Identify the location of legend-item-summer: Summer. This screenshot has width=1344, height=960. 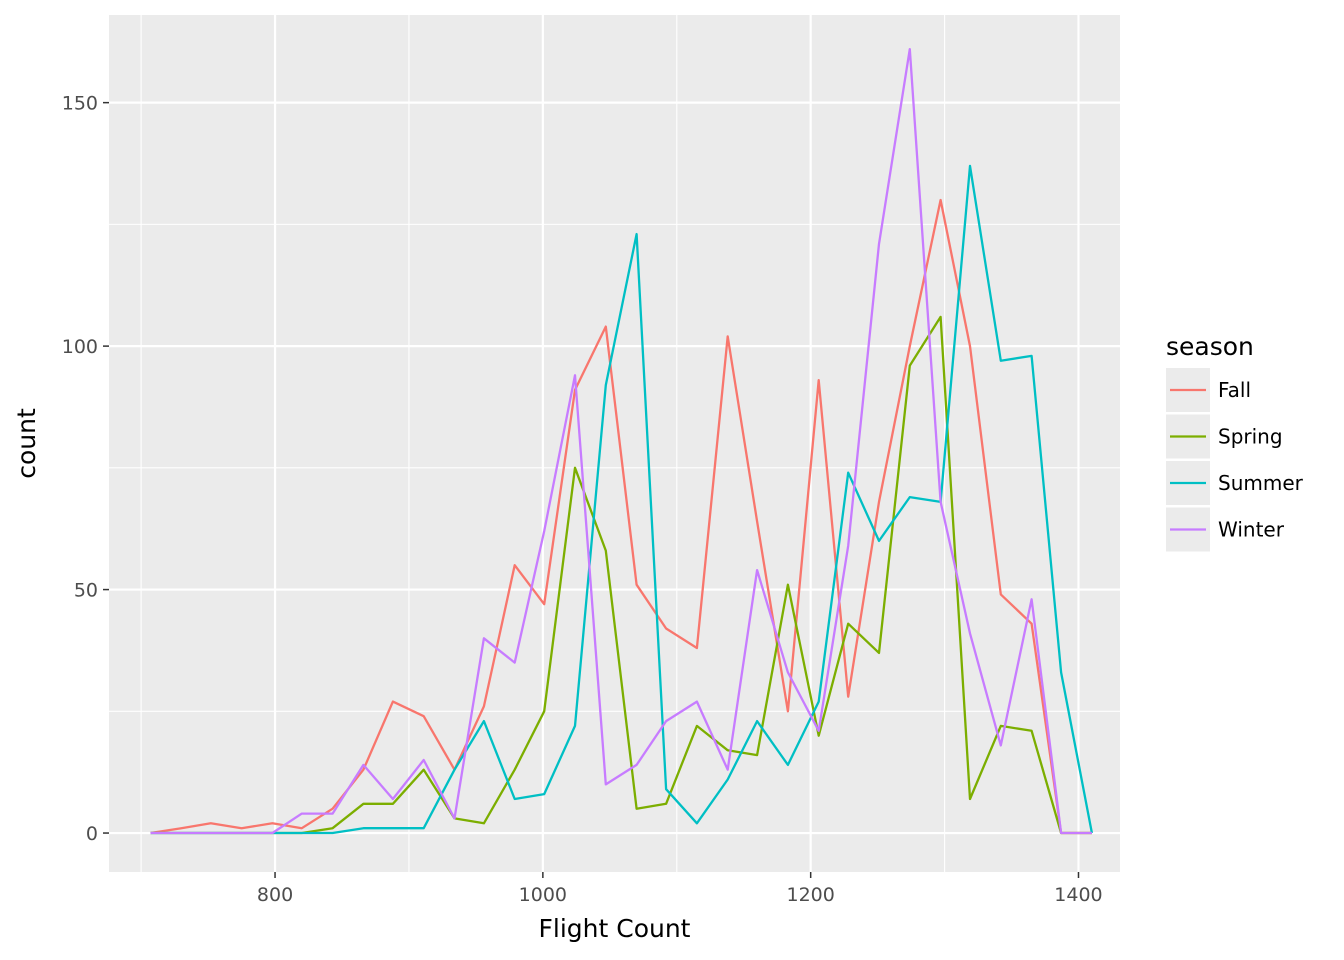
(1235, 483).